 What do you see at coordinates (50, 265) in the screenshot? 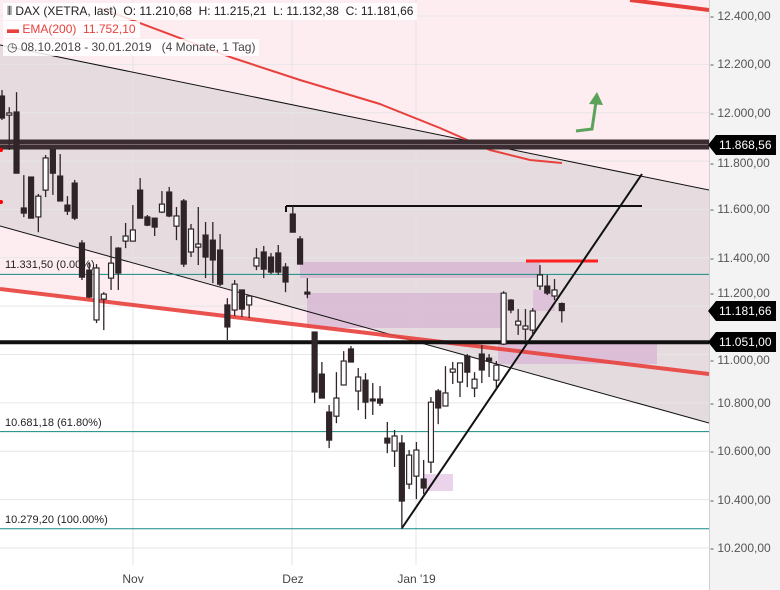
I see `fib-level-label: 11.331,50 (0.00%)` at bounding box center [50, 265].